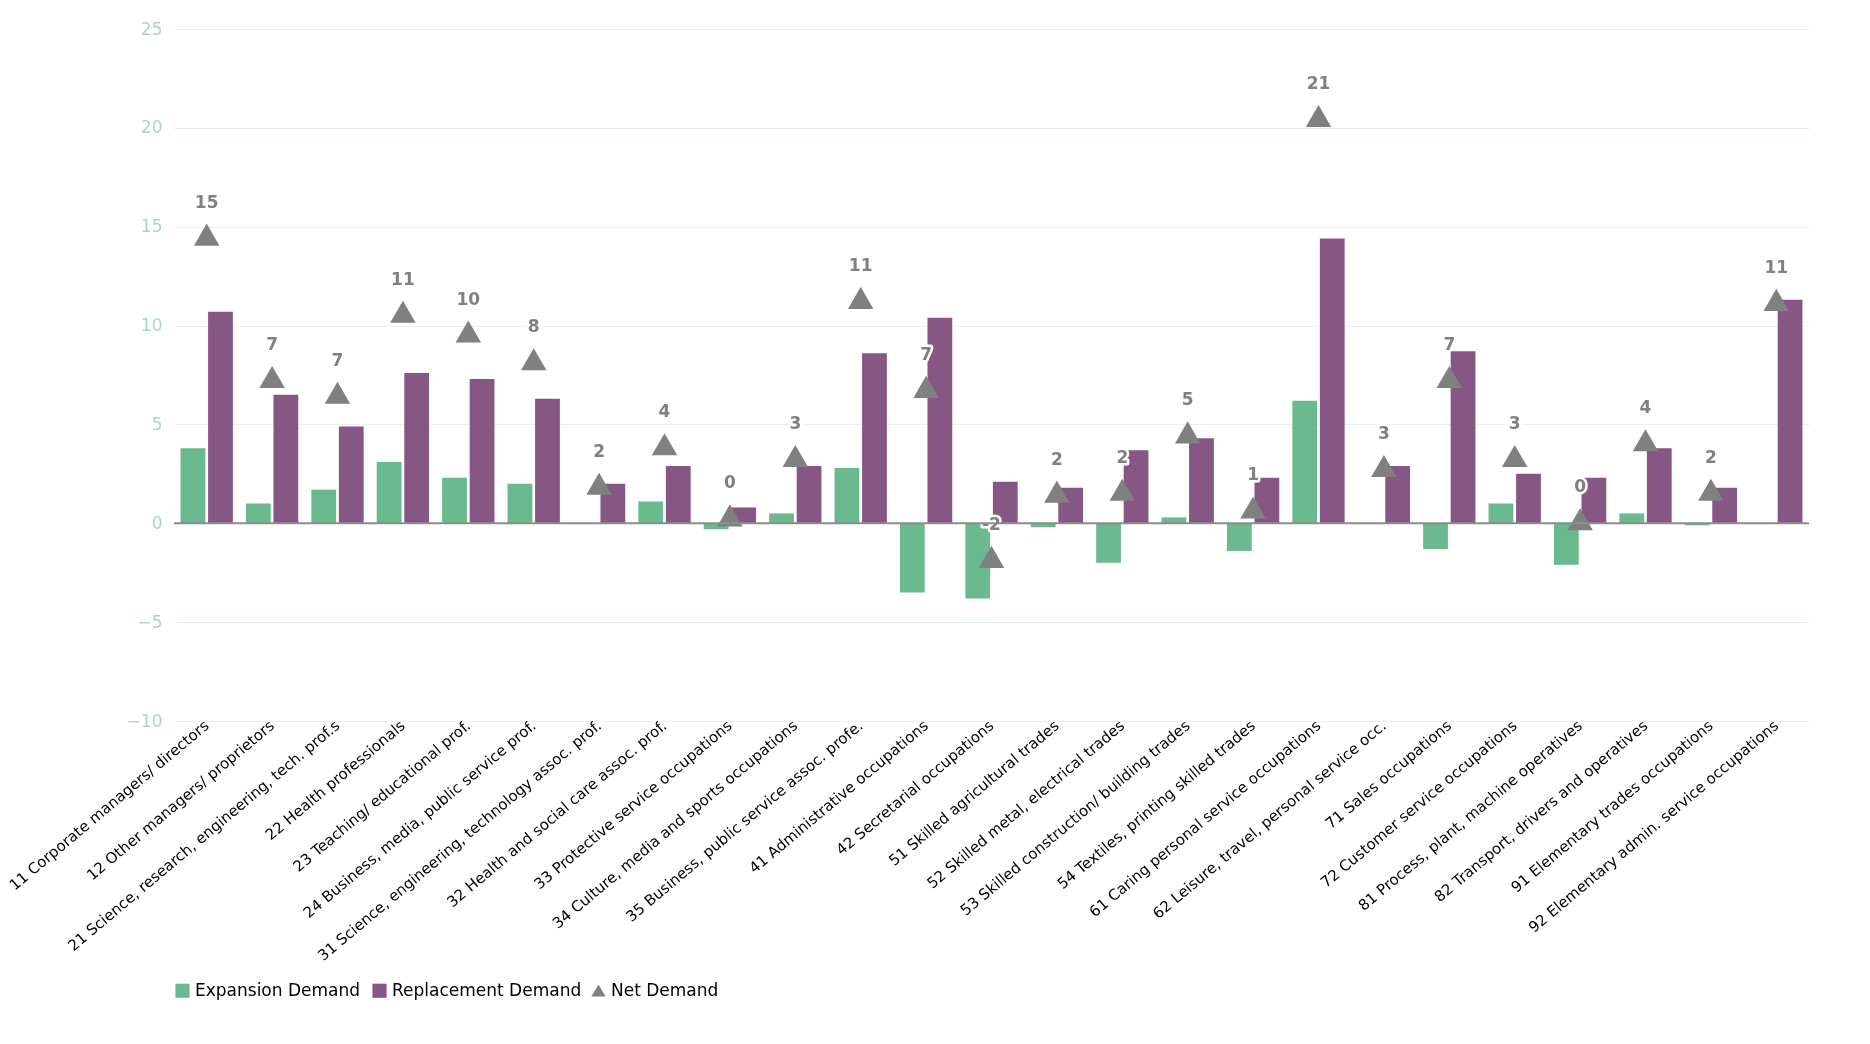  What do you see at coordinates (150, 621) in the screenshot?
I see `y-tick-label: −5` at bounding box center [150, 621].